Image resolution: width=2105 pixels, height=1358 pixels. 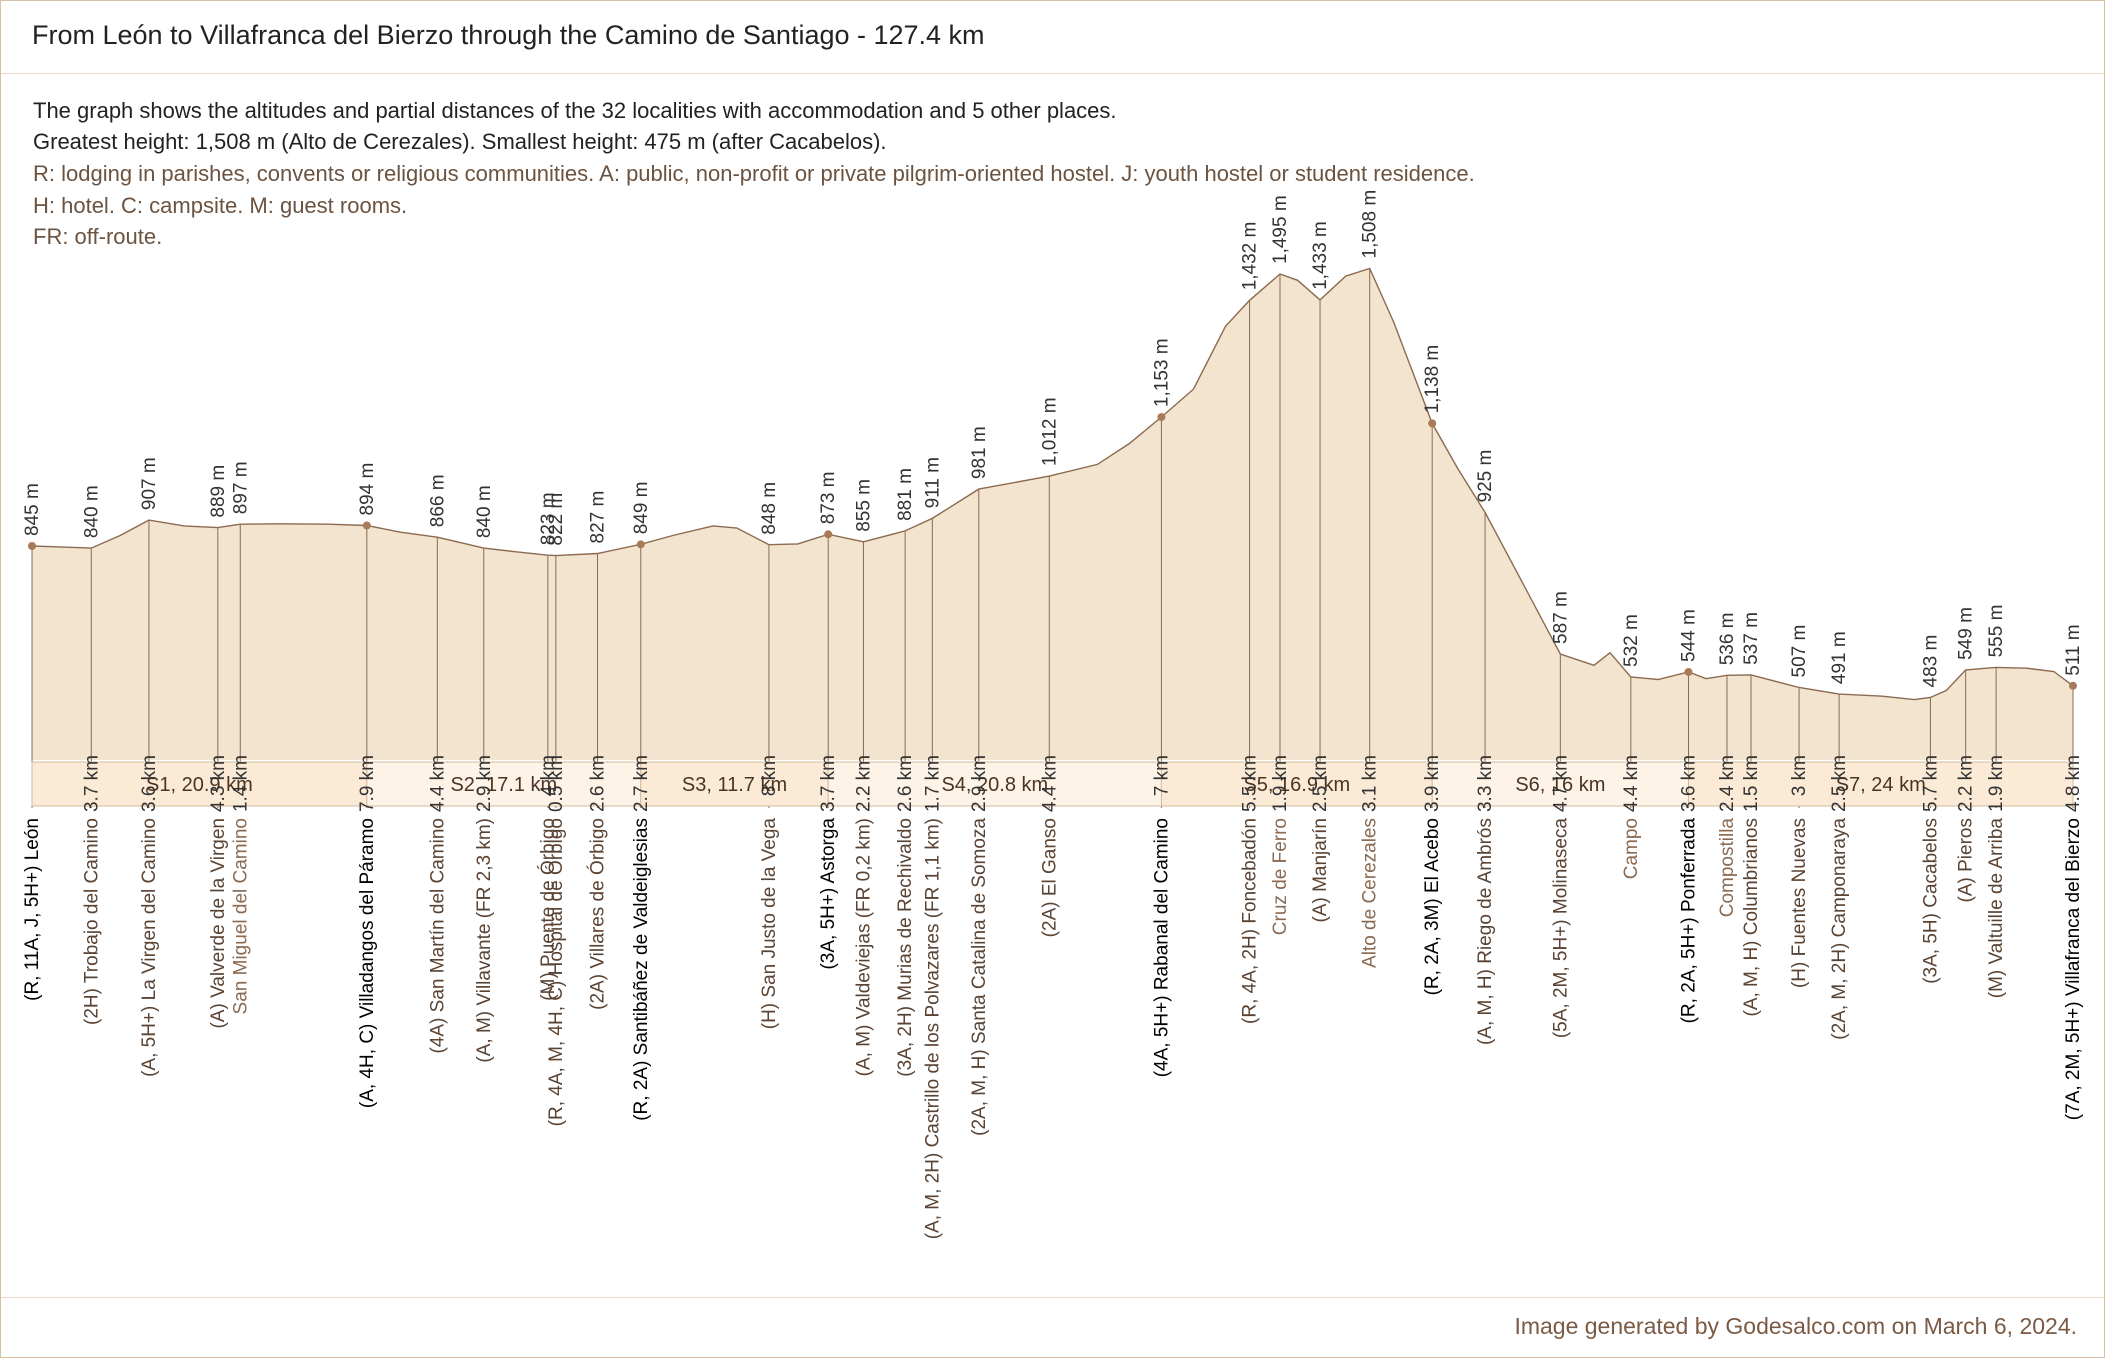 I want to click on altitude-label: 1,432 m, so click(x=1250, y=256).